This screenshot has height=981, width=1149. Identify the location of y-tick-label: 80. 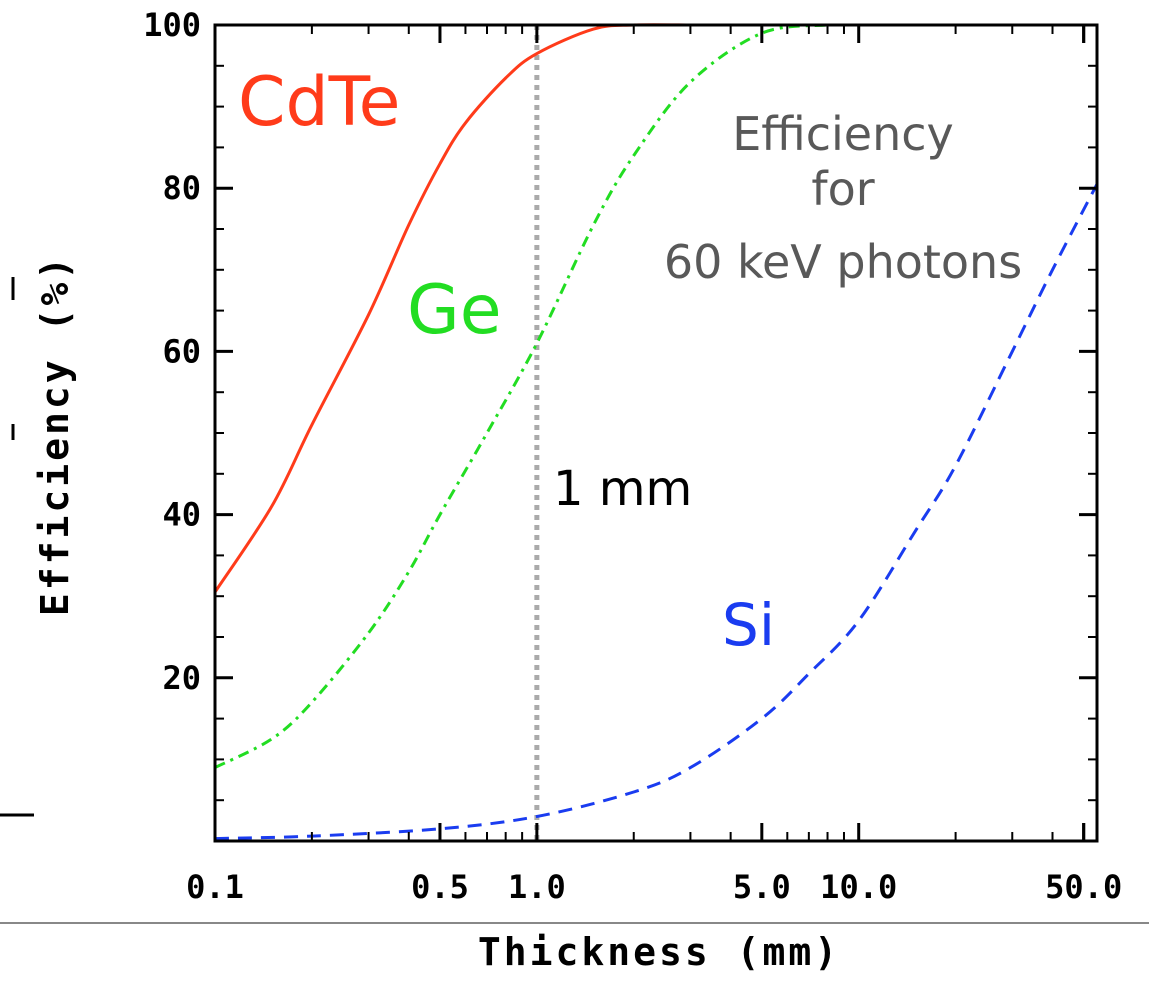
(181, 188).